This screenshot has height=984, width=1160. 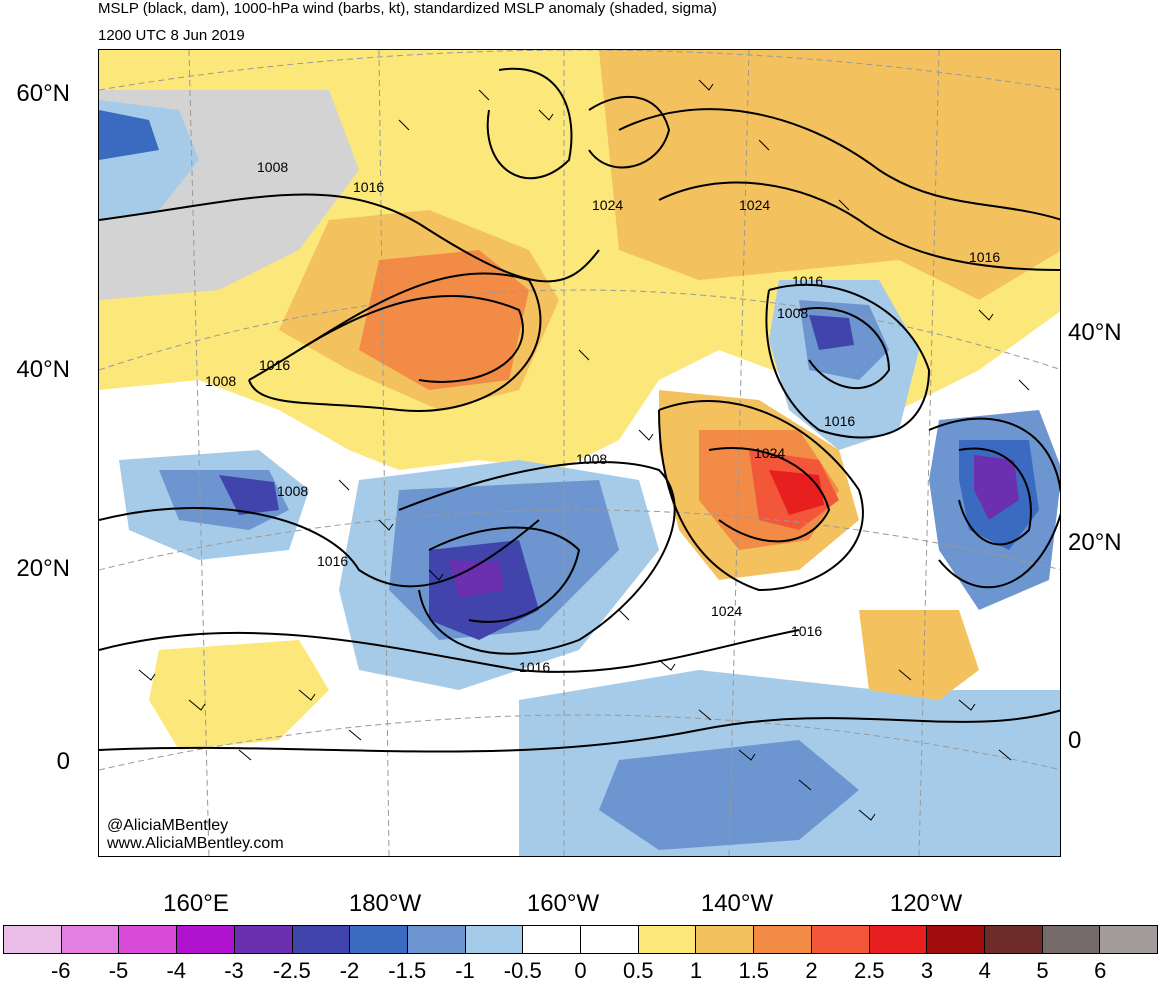 What do you see at coordinates (1042, 970) in the screenshot?
I see `colorbar-label: 5` at bounding box center [1042, 970].